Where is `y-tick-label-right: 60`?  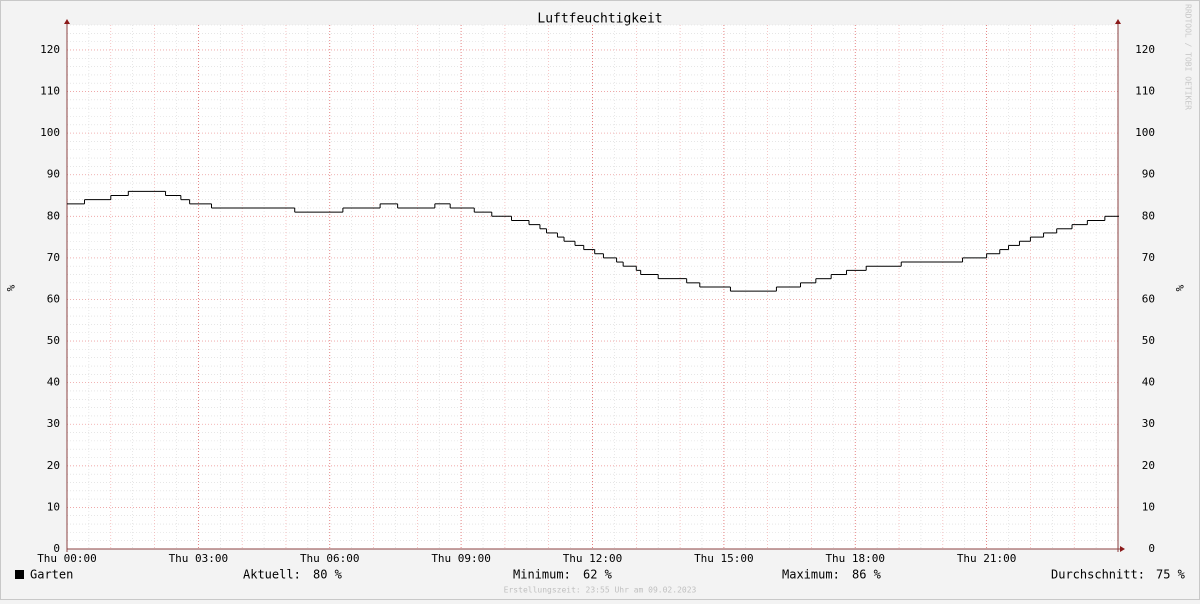 y-tick-label-right: 60 is located at coordinates (1148, 298).